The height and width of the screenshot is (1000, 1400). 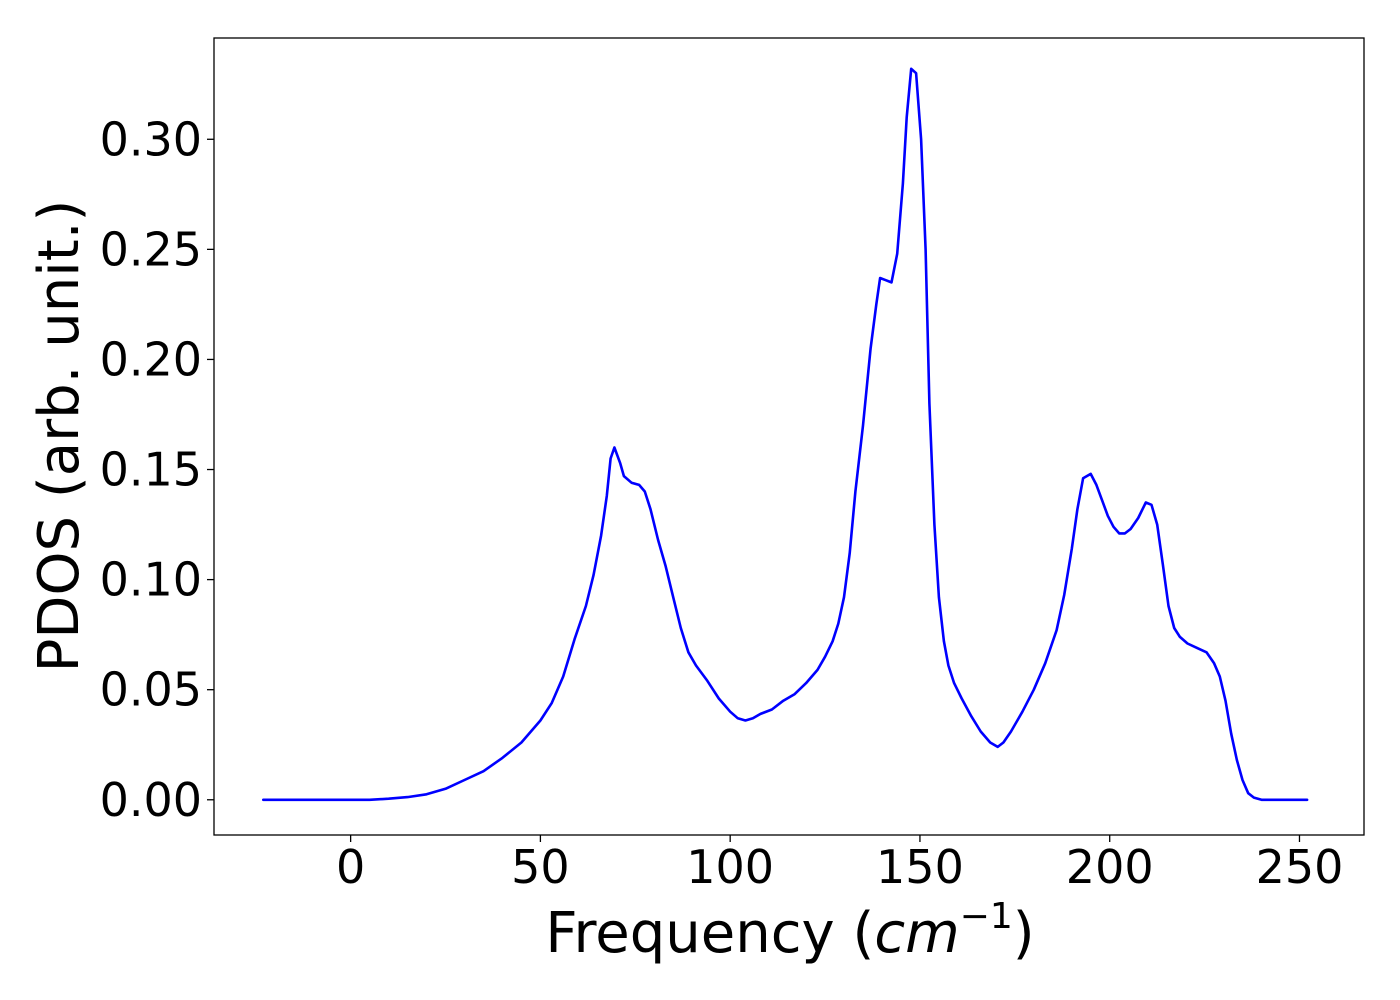 I want to click on x-tick-label: 200, so click(x=1110, y=867).